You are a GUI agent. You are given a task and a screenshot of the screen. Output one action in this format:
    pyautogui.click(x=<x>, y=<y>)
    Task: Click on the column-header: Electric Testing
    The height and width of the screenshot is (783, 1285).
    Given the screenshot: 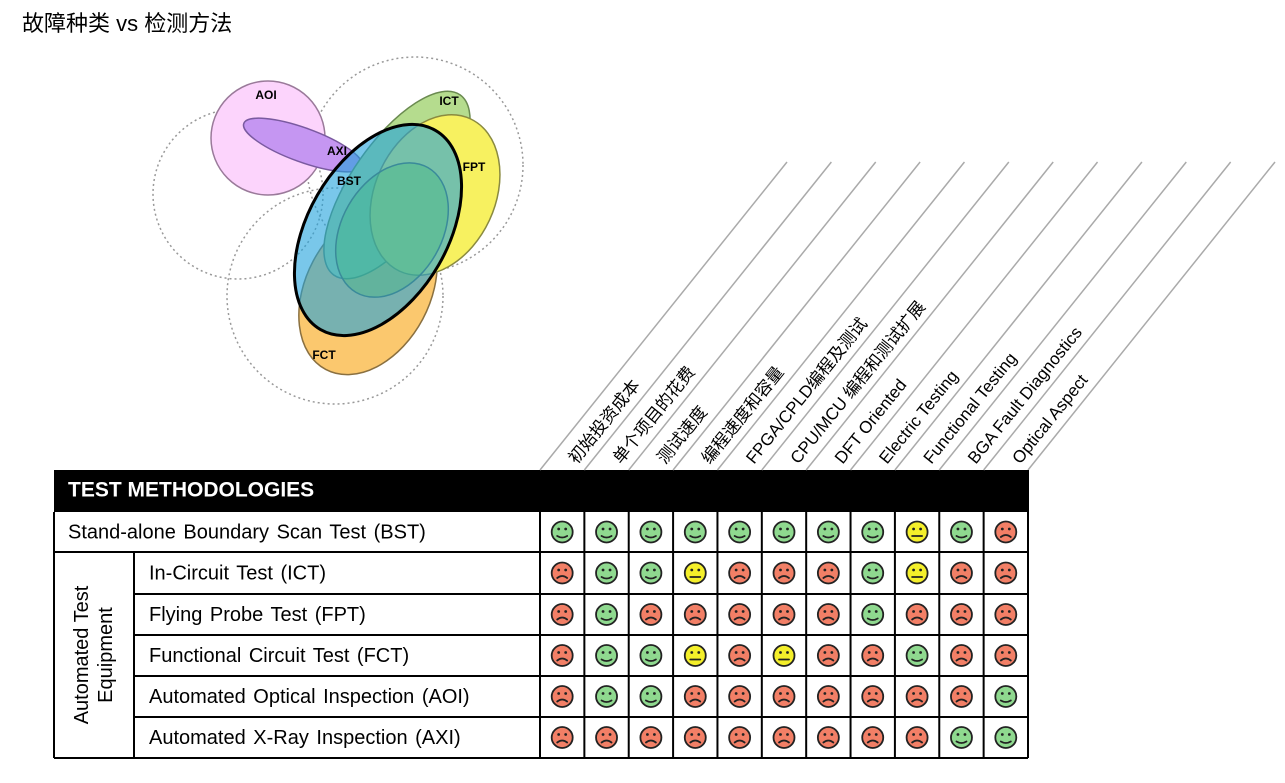 What is the action you would take?
    pyautogui.click(x=918, y=417)
    